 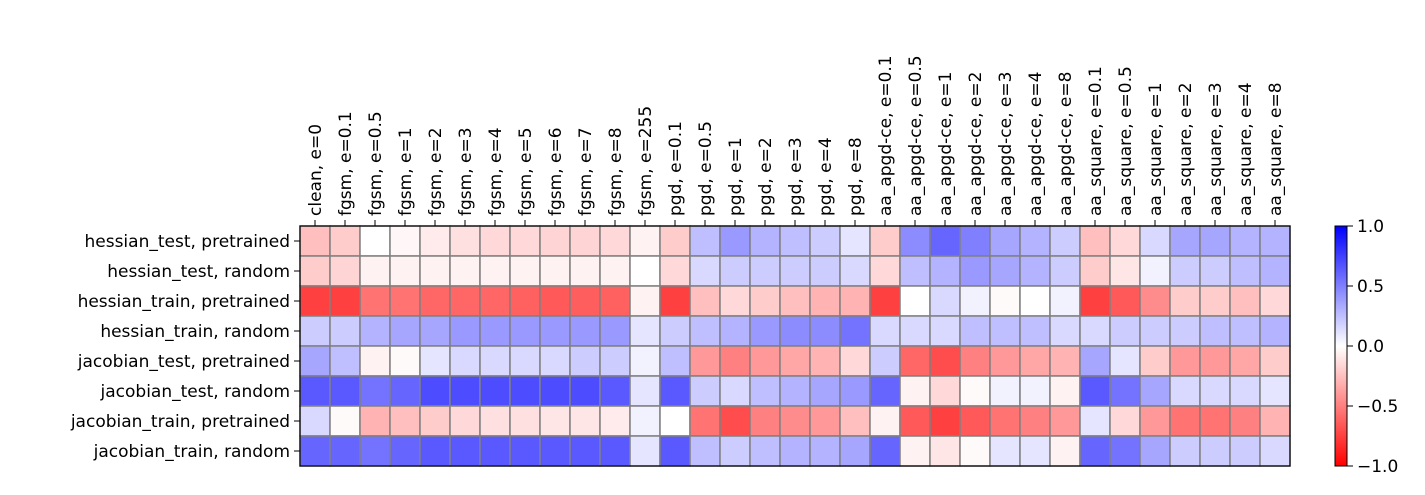 I want to click on x-tick-label: fgsm, e=6, so click(x=556, y=171).